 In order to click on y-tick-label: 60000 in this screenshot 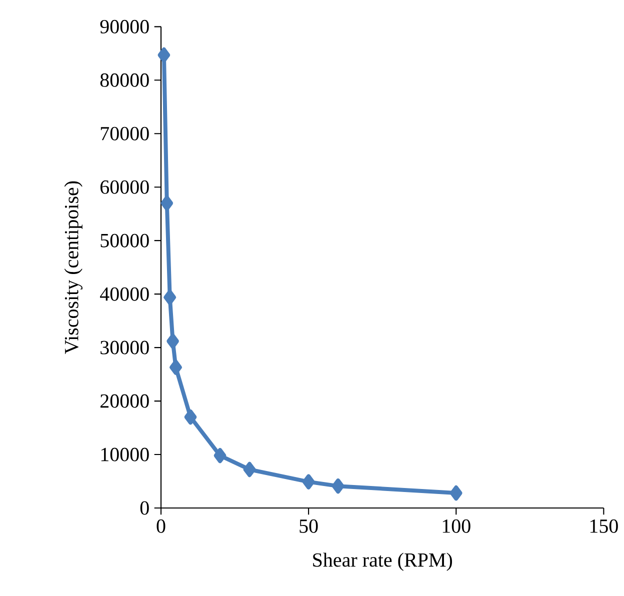, I will do `click(124, 187)`.